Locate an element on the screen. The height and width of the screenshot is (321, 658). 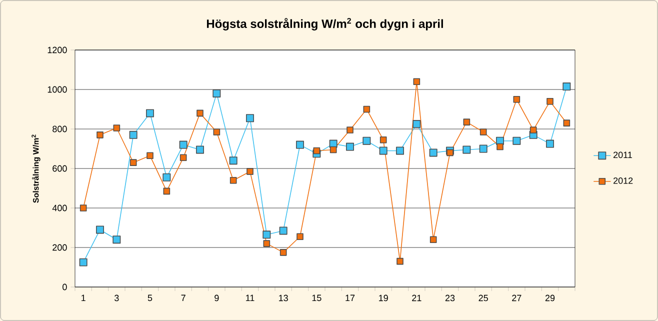
y-tick-label: 800 is located at coordinates (59, 129).